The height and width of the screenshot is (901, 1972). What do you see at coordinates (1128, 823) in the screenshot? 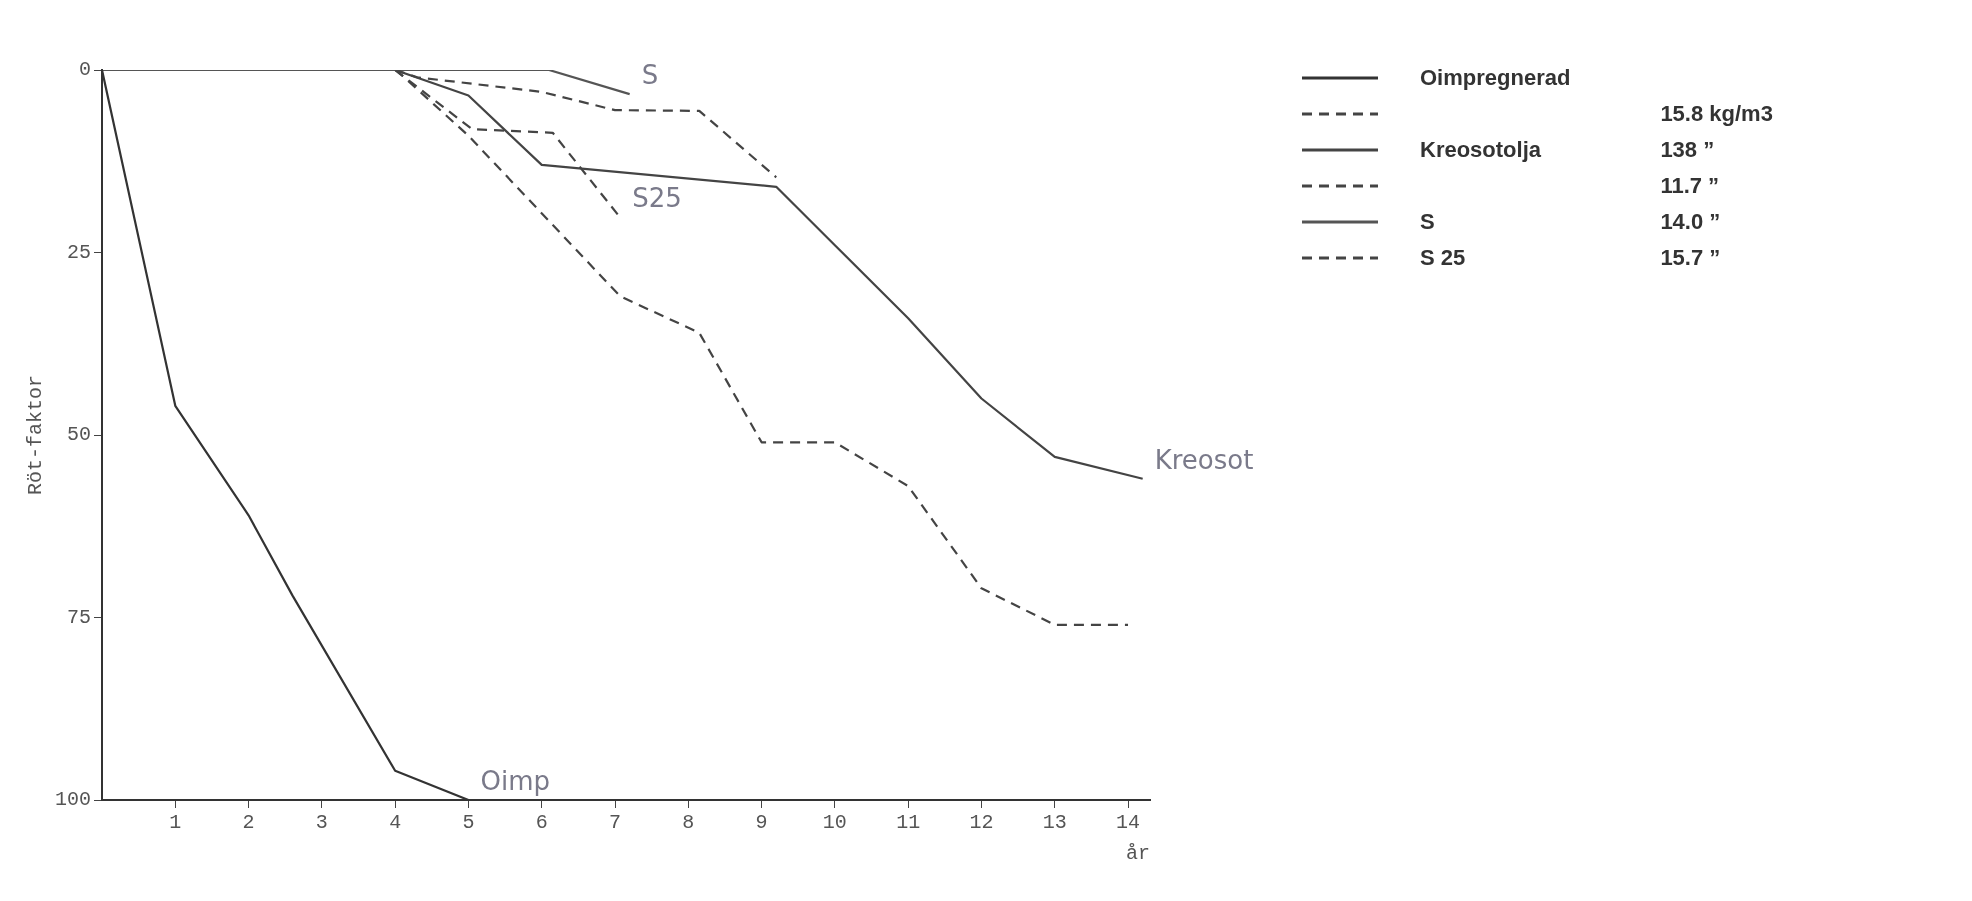
I see `x-tick-label: 14` at bounding box center [1128, 823].